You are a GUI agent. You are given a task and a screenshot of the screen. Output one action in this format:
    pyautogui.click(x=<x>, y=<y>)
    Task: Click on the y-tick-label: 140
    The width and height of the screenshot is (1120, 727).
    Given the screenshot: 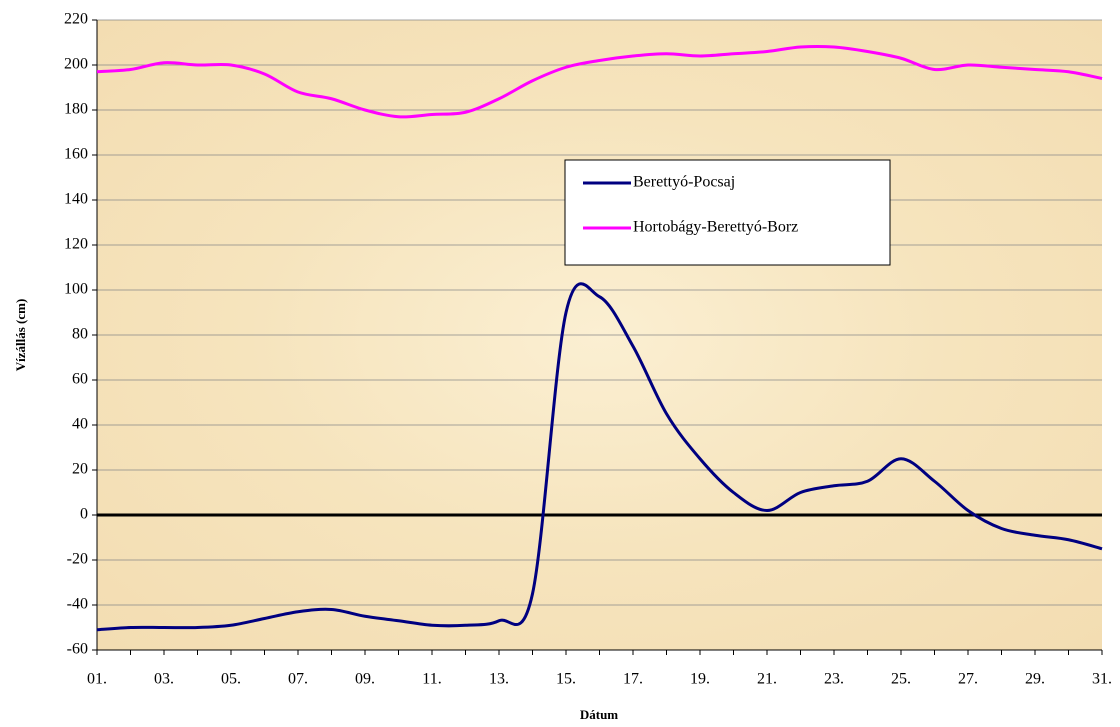 What is the action you would take?
    pyautogui.click(x=76, y=199)
    